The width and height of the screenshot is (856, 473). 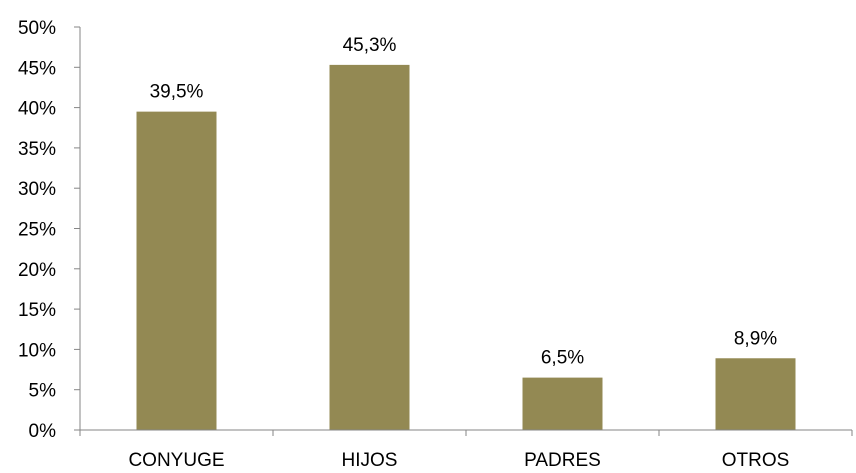 What do you see at coordinates (37, 28) in the screenshot?
I see `y-tick-label: 50%` at bounding box center [37, 28].